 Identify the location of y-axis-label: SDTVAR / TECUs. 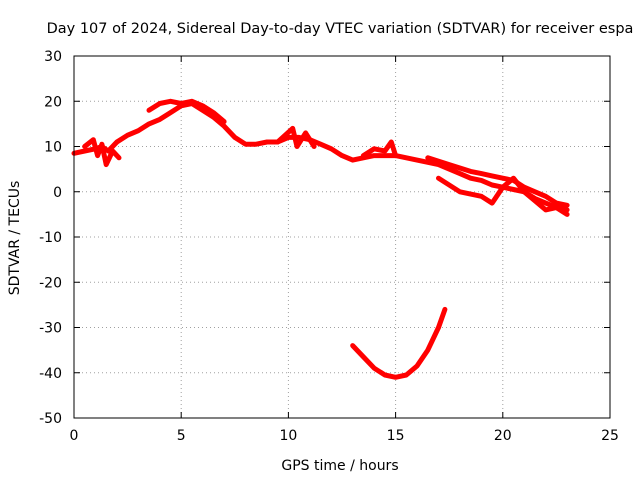
(15, 238).